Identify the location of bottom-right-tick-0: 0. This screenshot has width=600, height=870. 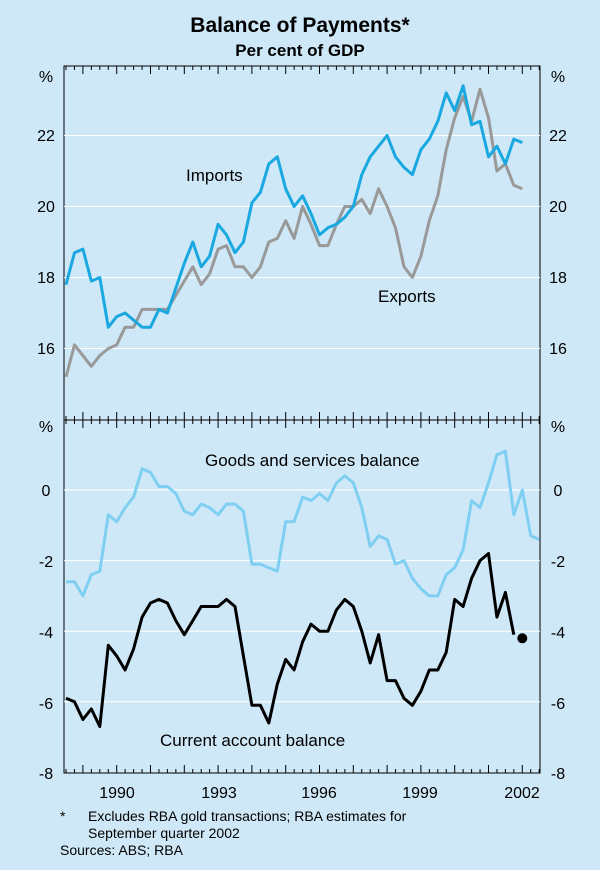
(558, 491).